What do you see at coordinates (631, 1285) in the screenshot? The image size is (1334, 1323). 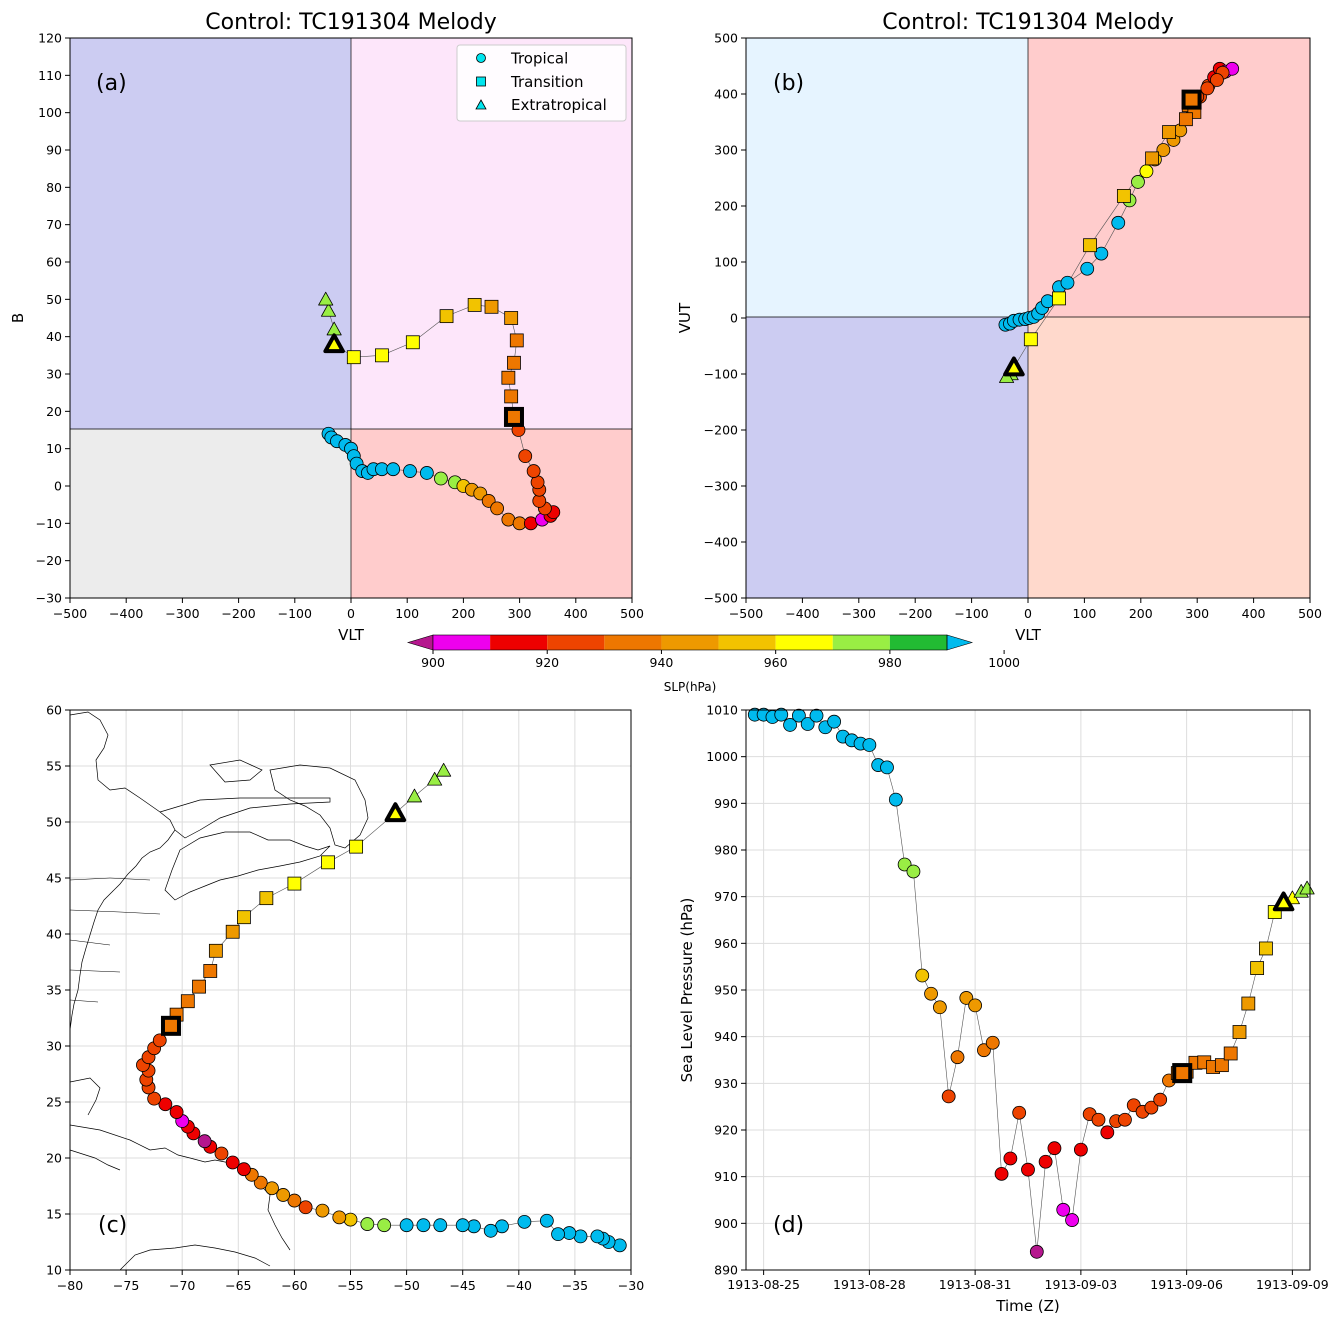 I see `c-xtick-label: −30` at bounding box center [631, 1285].